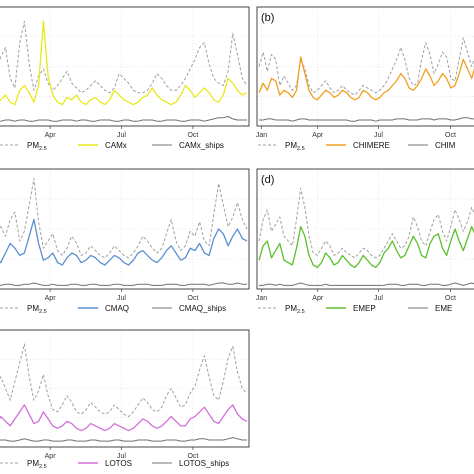 The image size is (474, 474). Describe the element at coordinates (364, 308) in the screenshot. I see `legend-label-model: EMEP` at that location.